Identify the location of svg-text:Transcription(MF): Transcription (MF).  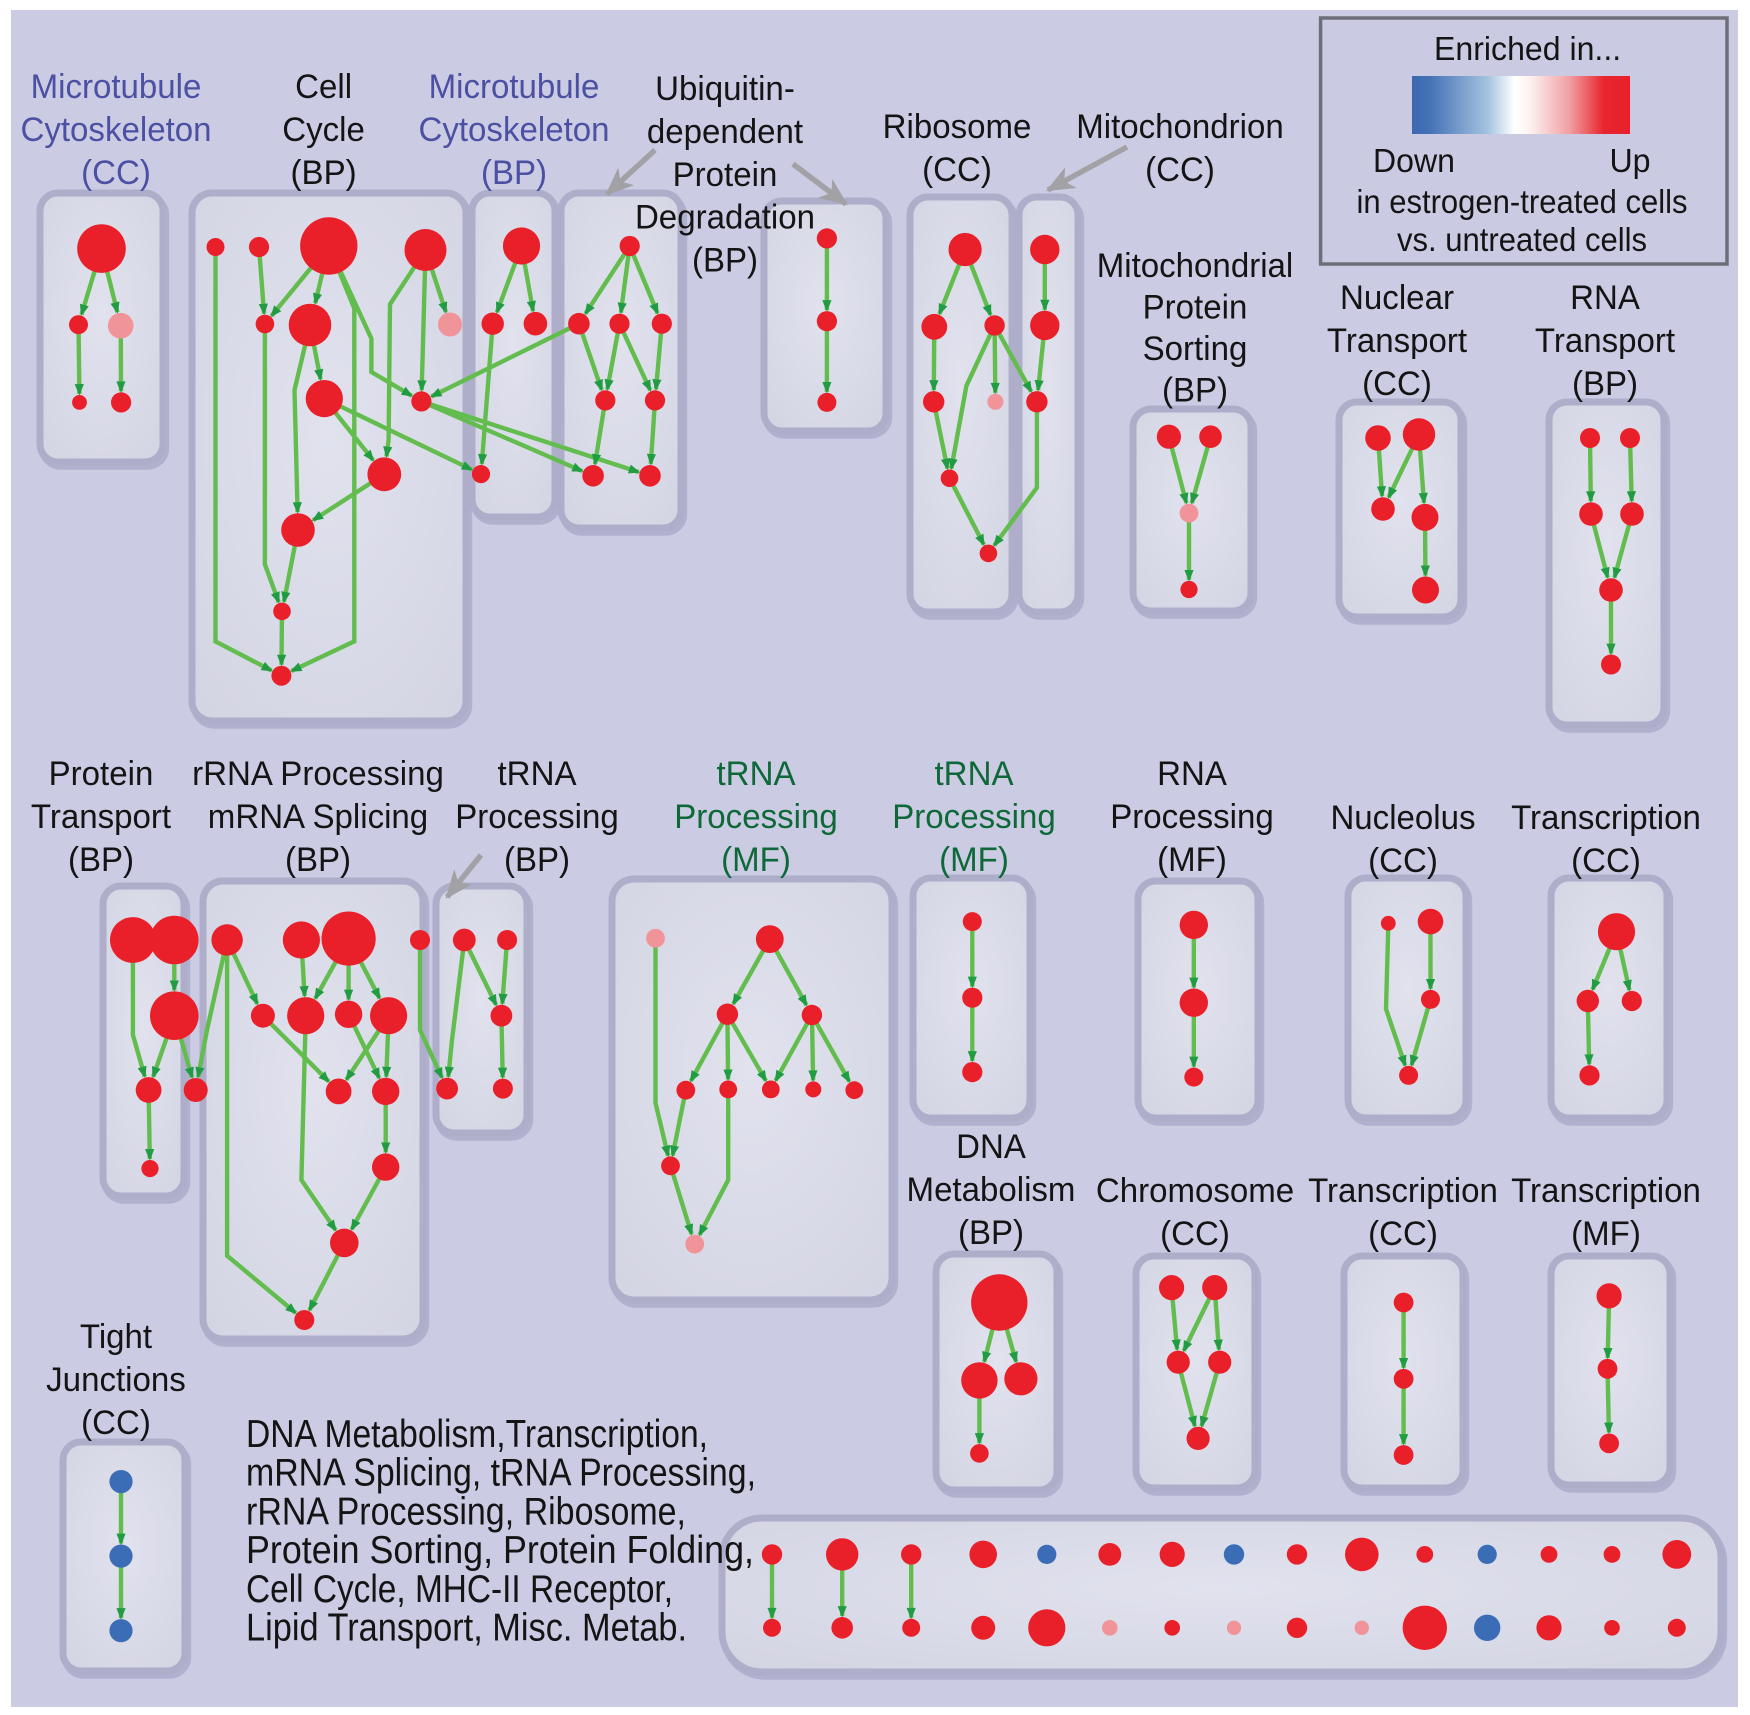
(1606, 1212).